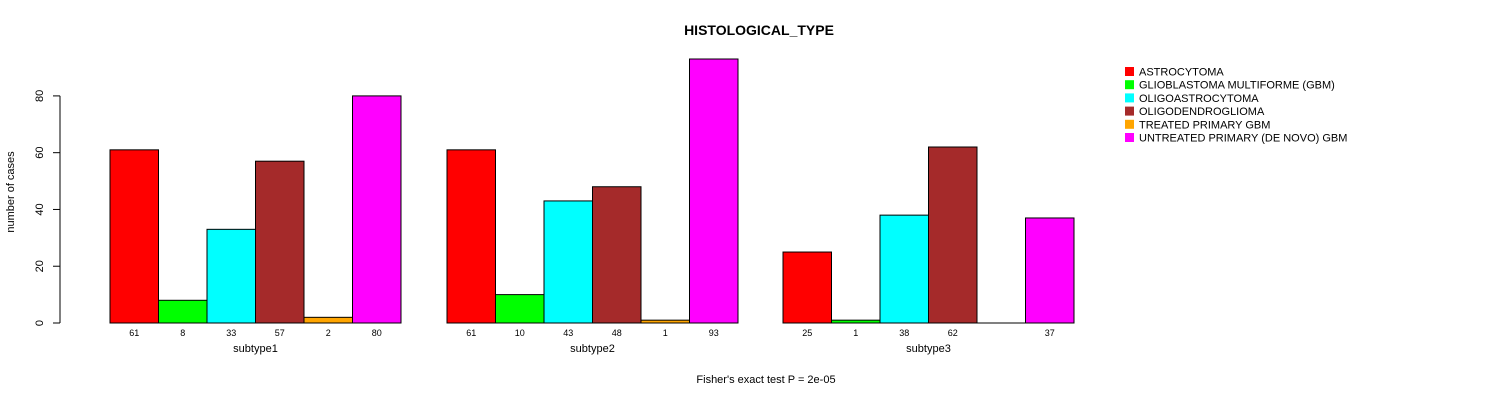  Describe the element at coordinates (255, 349) in the screenshot. I see `group-label: subtype1` at that location.